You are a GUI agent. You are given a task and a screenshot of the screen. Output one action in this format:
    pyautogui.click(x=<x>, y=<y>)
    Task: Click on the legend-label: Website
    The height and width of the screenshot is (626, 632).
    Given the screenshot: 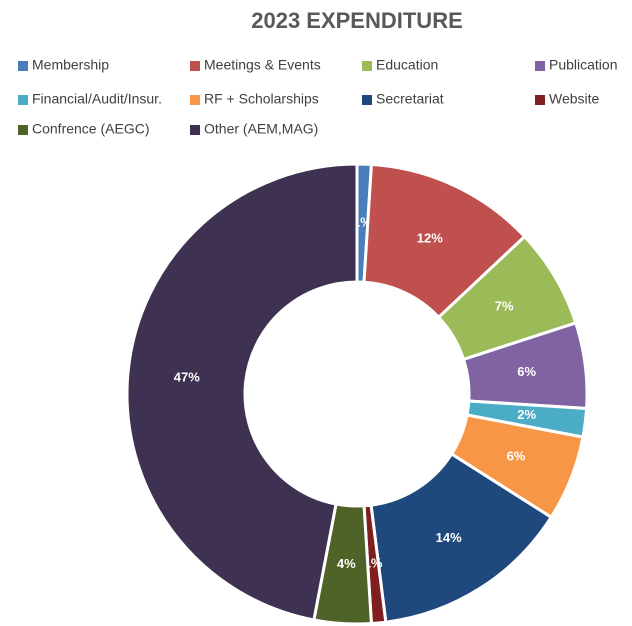 What is the action you would take?
    pyautogui.click(x=574, y=99)
    